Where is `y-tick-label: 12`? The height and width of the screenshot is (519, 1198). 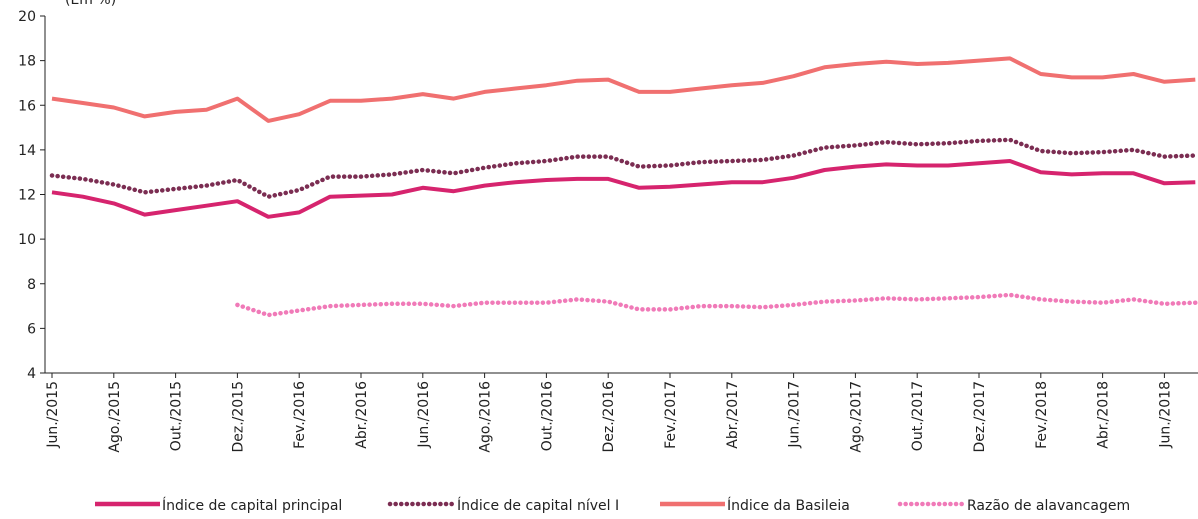 y-tick-label: 12 is located at coordinates (27, 196).